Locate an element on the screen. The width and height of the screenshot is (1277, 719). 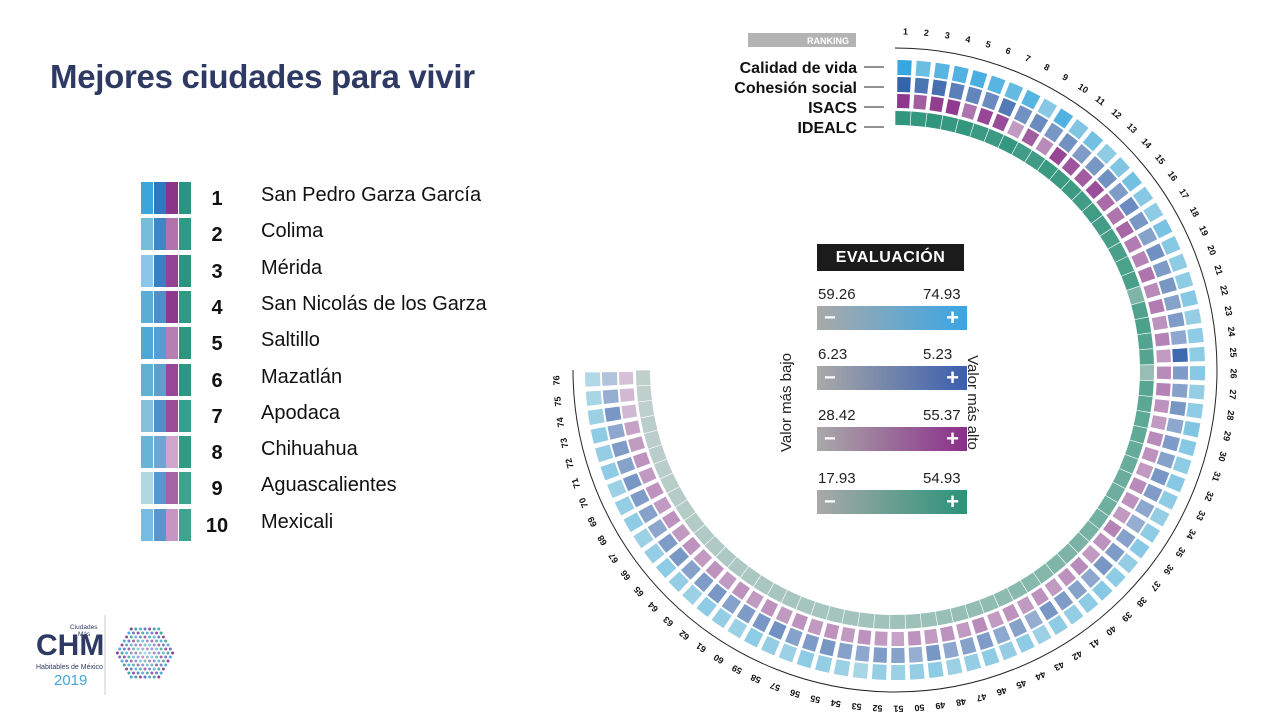
radial-rank-label: 43 is located at coordinates (1059, 666).